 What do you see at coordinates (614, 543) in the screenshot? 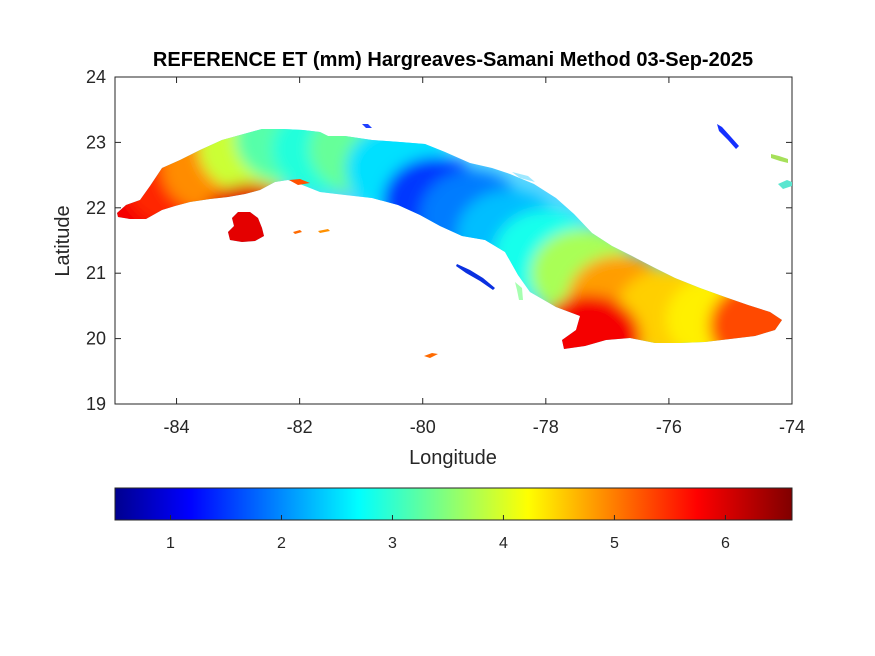
I see `colorbar-tick-label: 5` at bounding box center [614, 543].